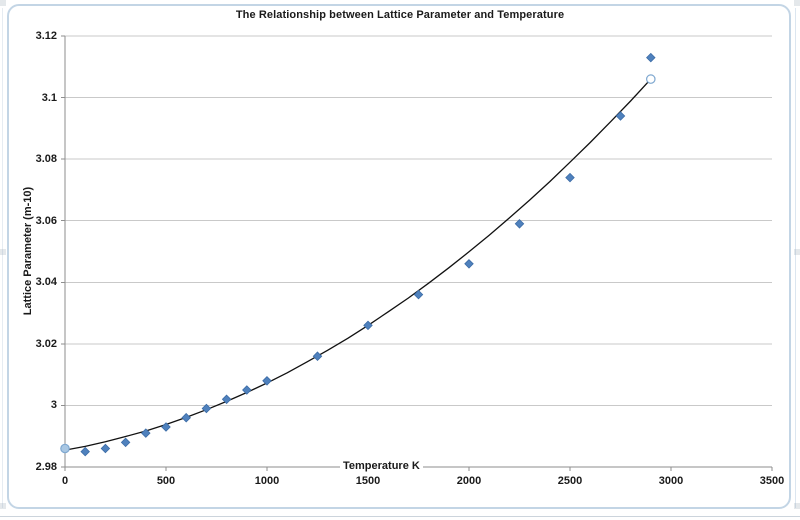  Describe the element at coordinates (65, 481) in the screenshot. I see `x-tick-label: 0` at that location.